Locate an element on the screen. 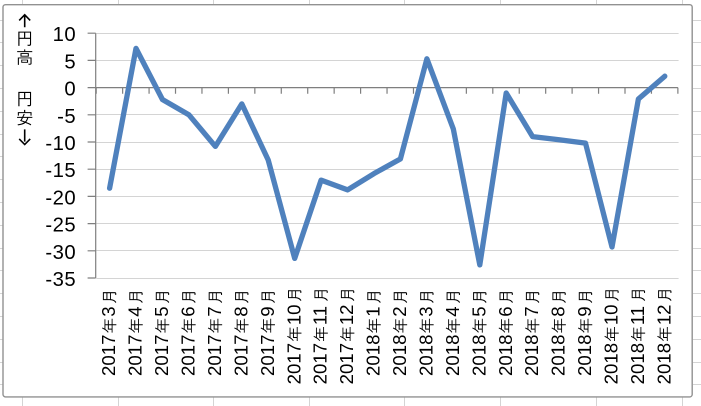  svg-text: -25 is located at coordinates (60, 226).